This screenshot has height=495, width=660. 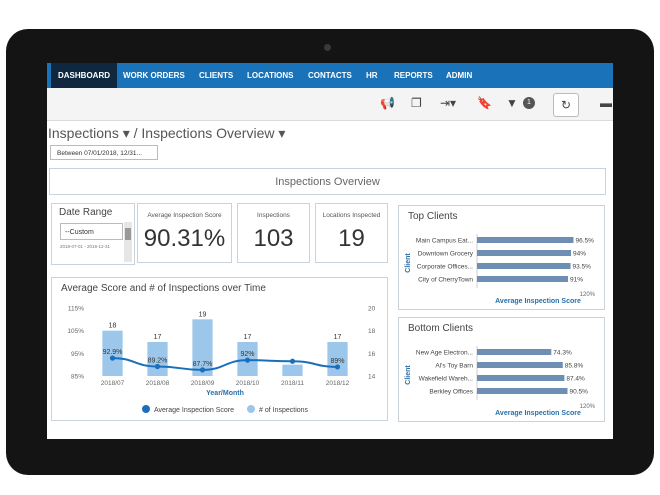 What do you see at coordinates (484, 103) in the screenshot?
I see `bookmark-icon: 🔖` at bounding box center [484, 103].